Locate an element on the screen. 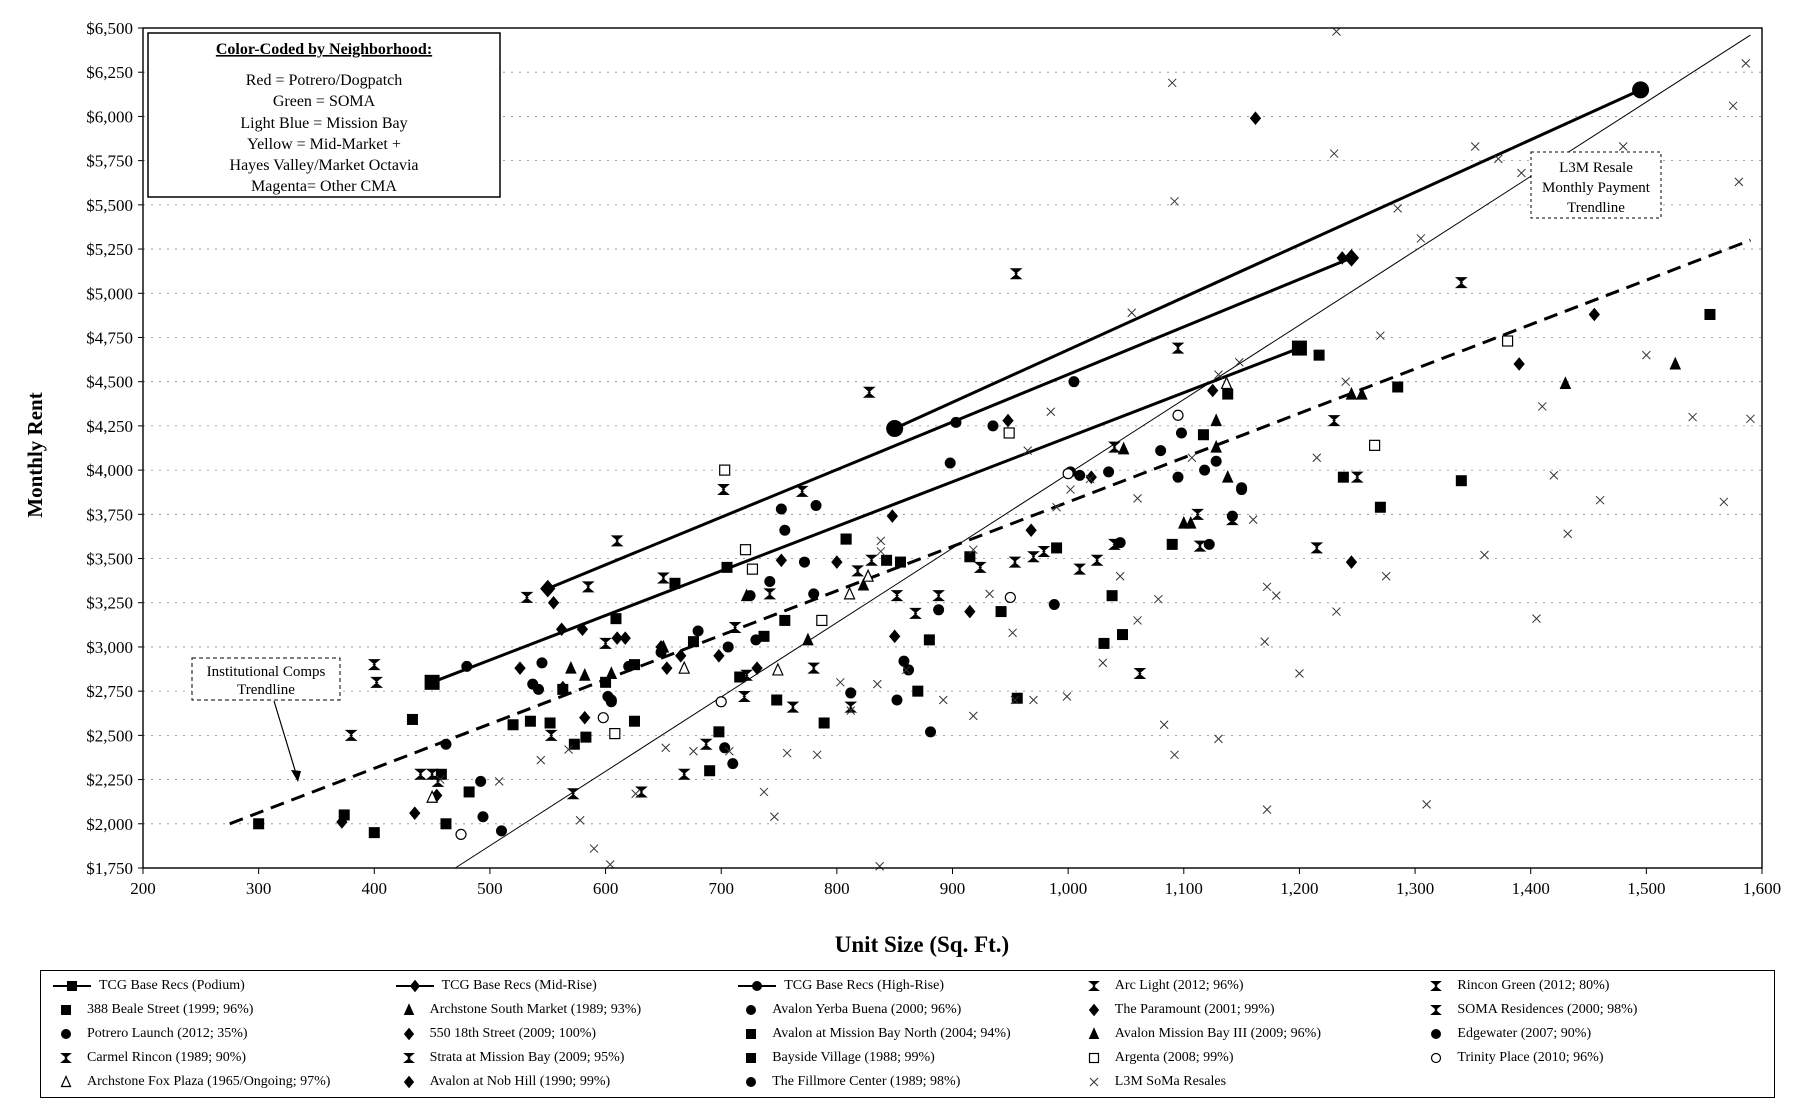 This screenshot has width=1807, height=1117. y-tick-label: $6,000 is located at coordinates (109, 116).